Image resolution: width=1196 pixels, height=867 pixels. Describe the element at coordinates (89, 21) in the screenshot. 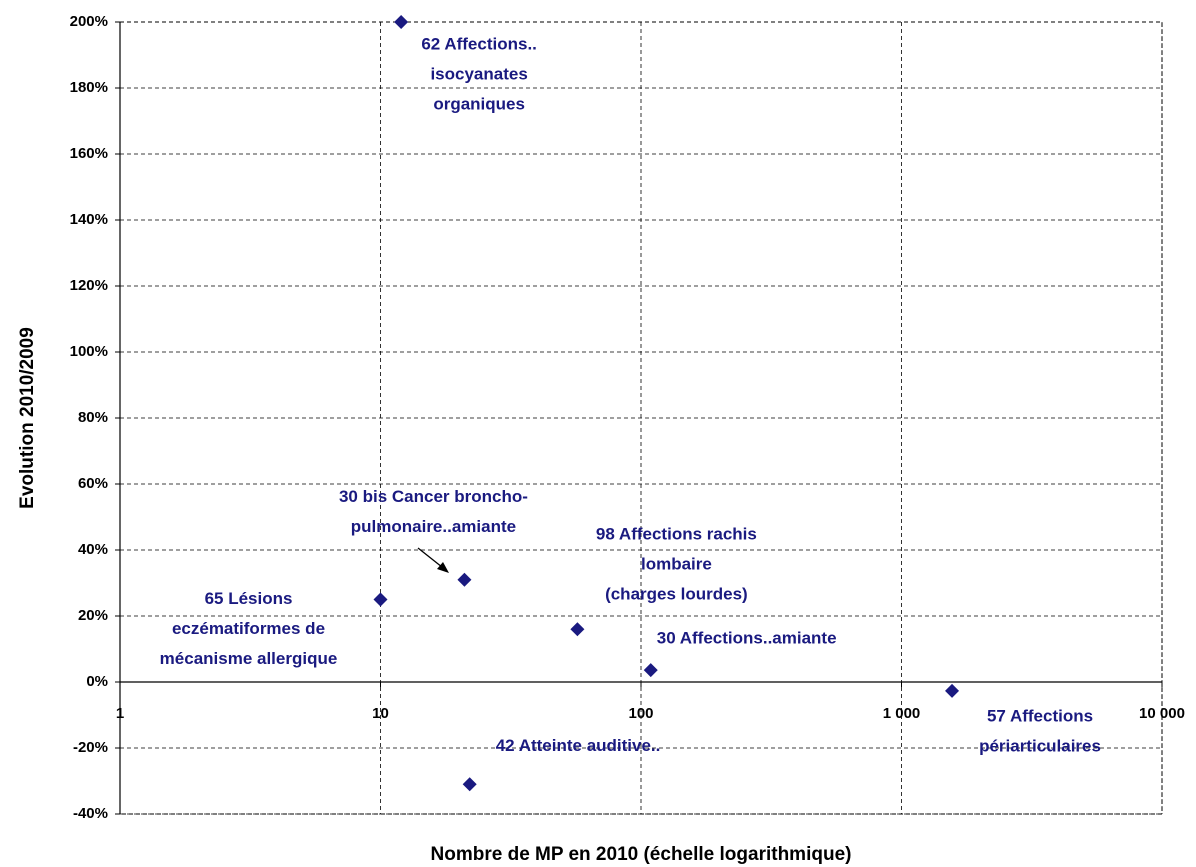

I see `y-tick-label: 200%` at that location.